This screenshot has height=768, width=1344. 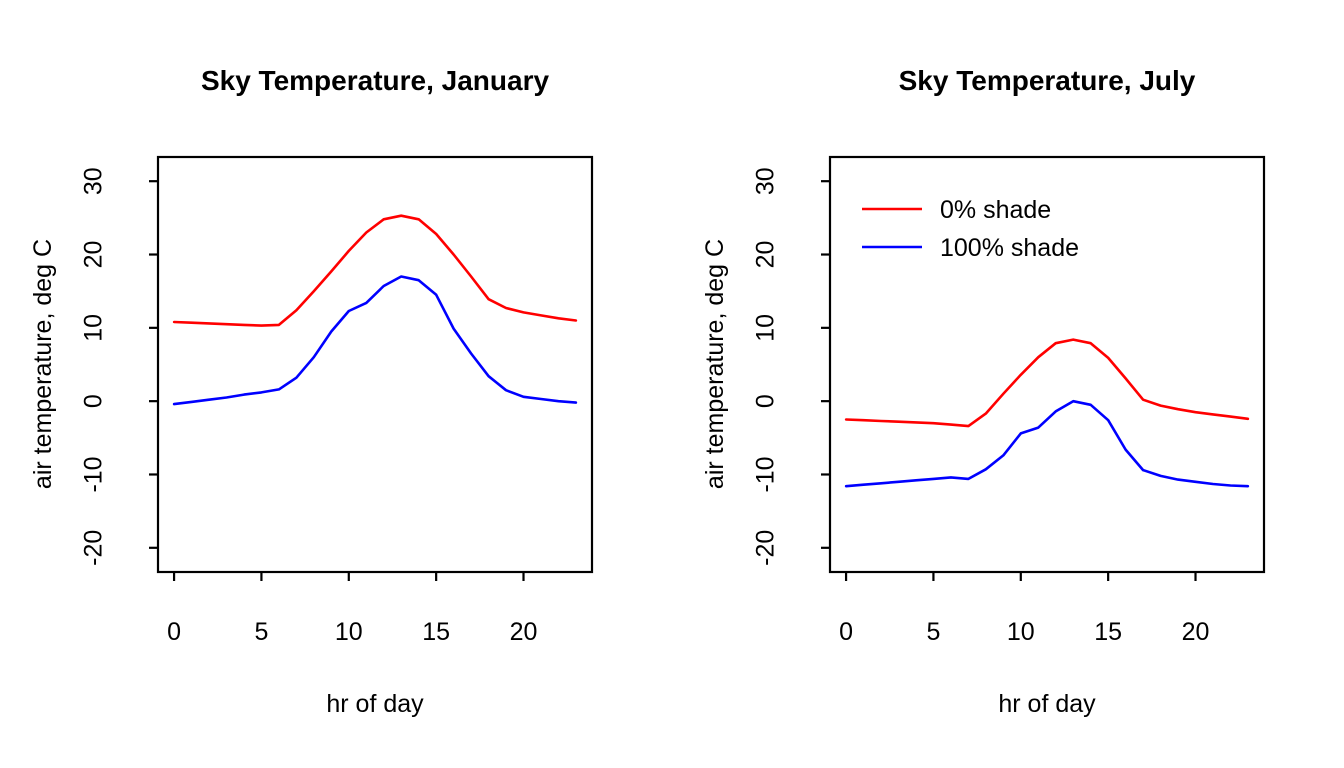 I want to click on plot-title: Sky Temperature, July, so click(x=1047, y=80).